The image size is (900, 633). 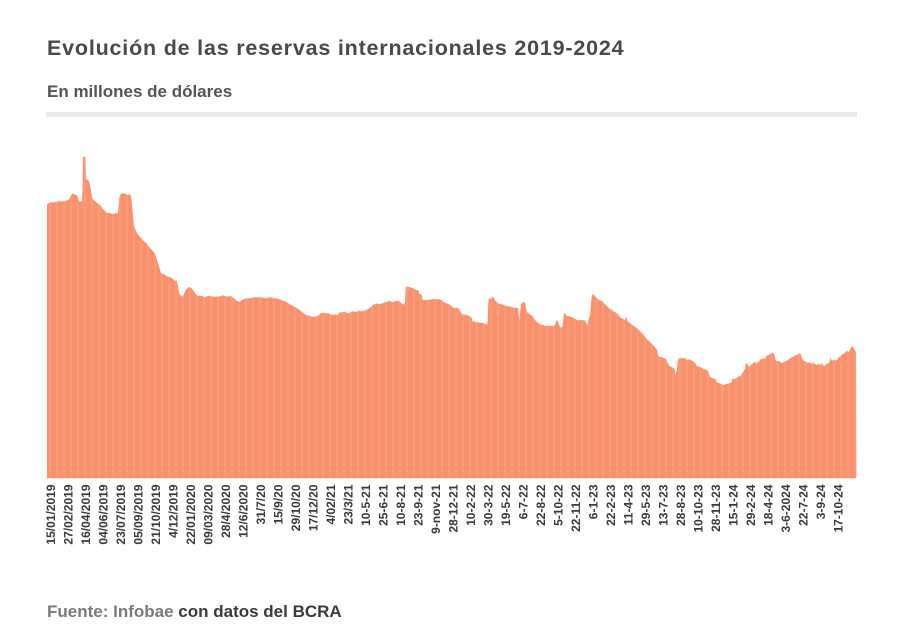 What do you see at coordinates (716, 508) in the screenshot?
I see `svg-text: 28-11-23` at bounding box center [716, 508].